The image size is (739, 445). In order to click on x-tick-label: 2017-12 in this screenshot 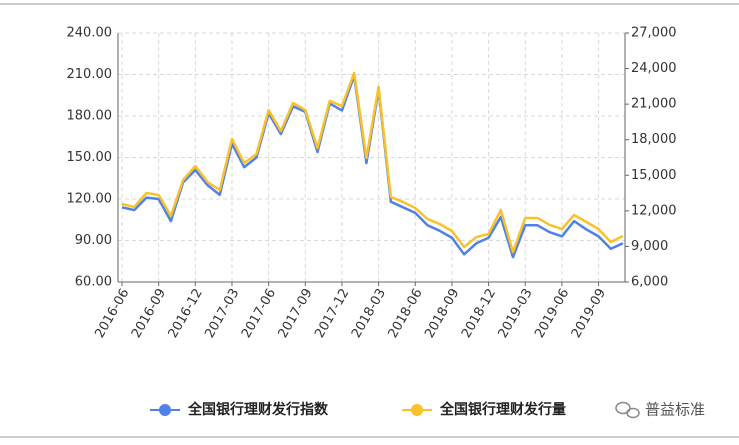, I will do `click(332, 313)`.